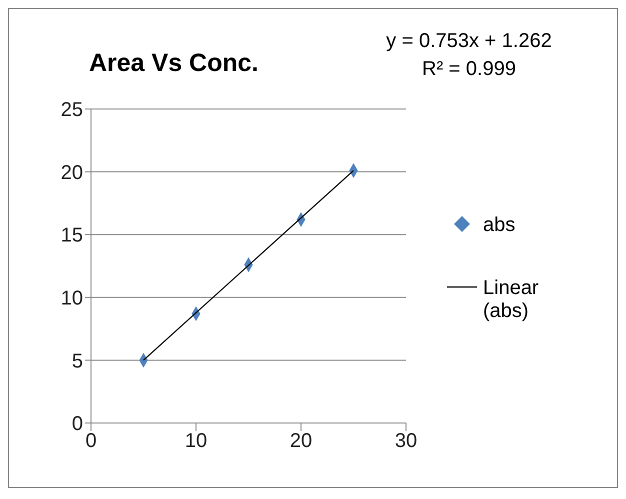 The width and height of the screenshot is (626, 499). Describe the element at coordinates (406, 441) in the screenshot. I see `x-tick-label: 30` at that location.